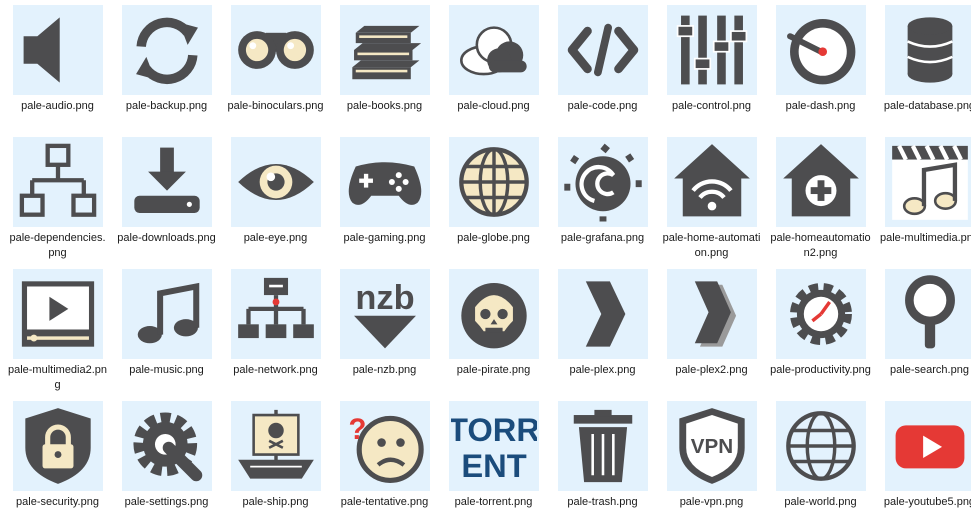 The height and width of the screenshot is (529, 971). I want to click on file-item: pale-trash.png, so click(602, 461).